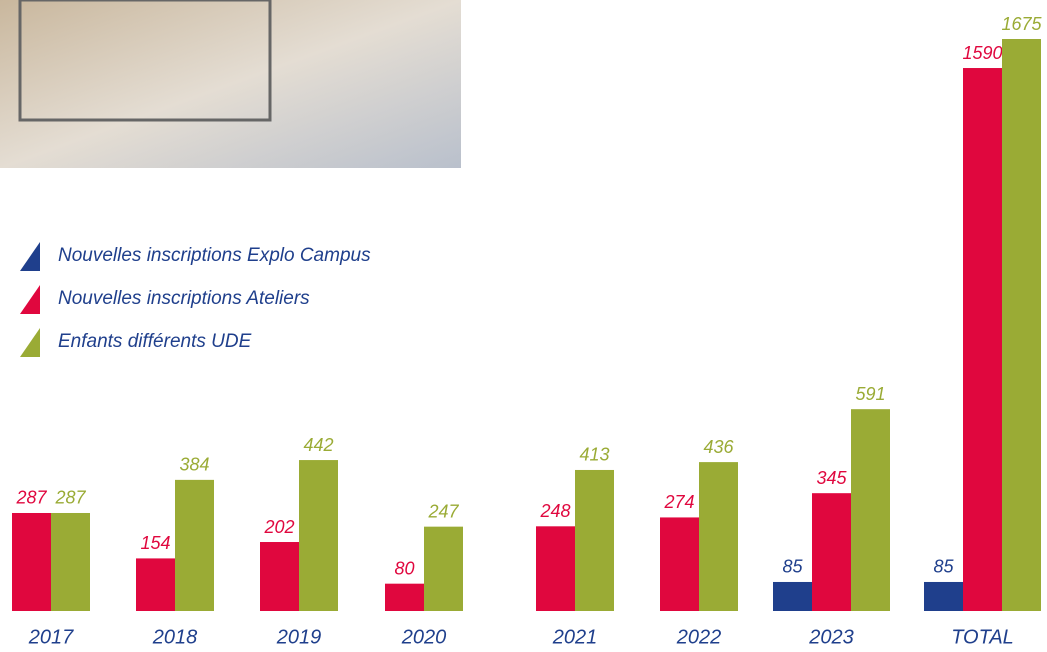  Describe the element at coordinates (318, 445) in the screenshot. I see `value-label: 442` at that location.